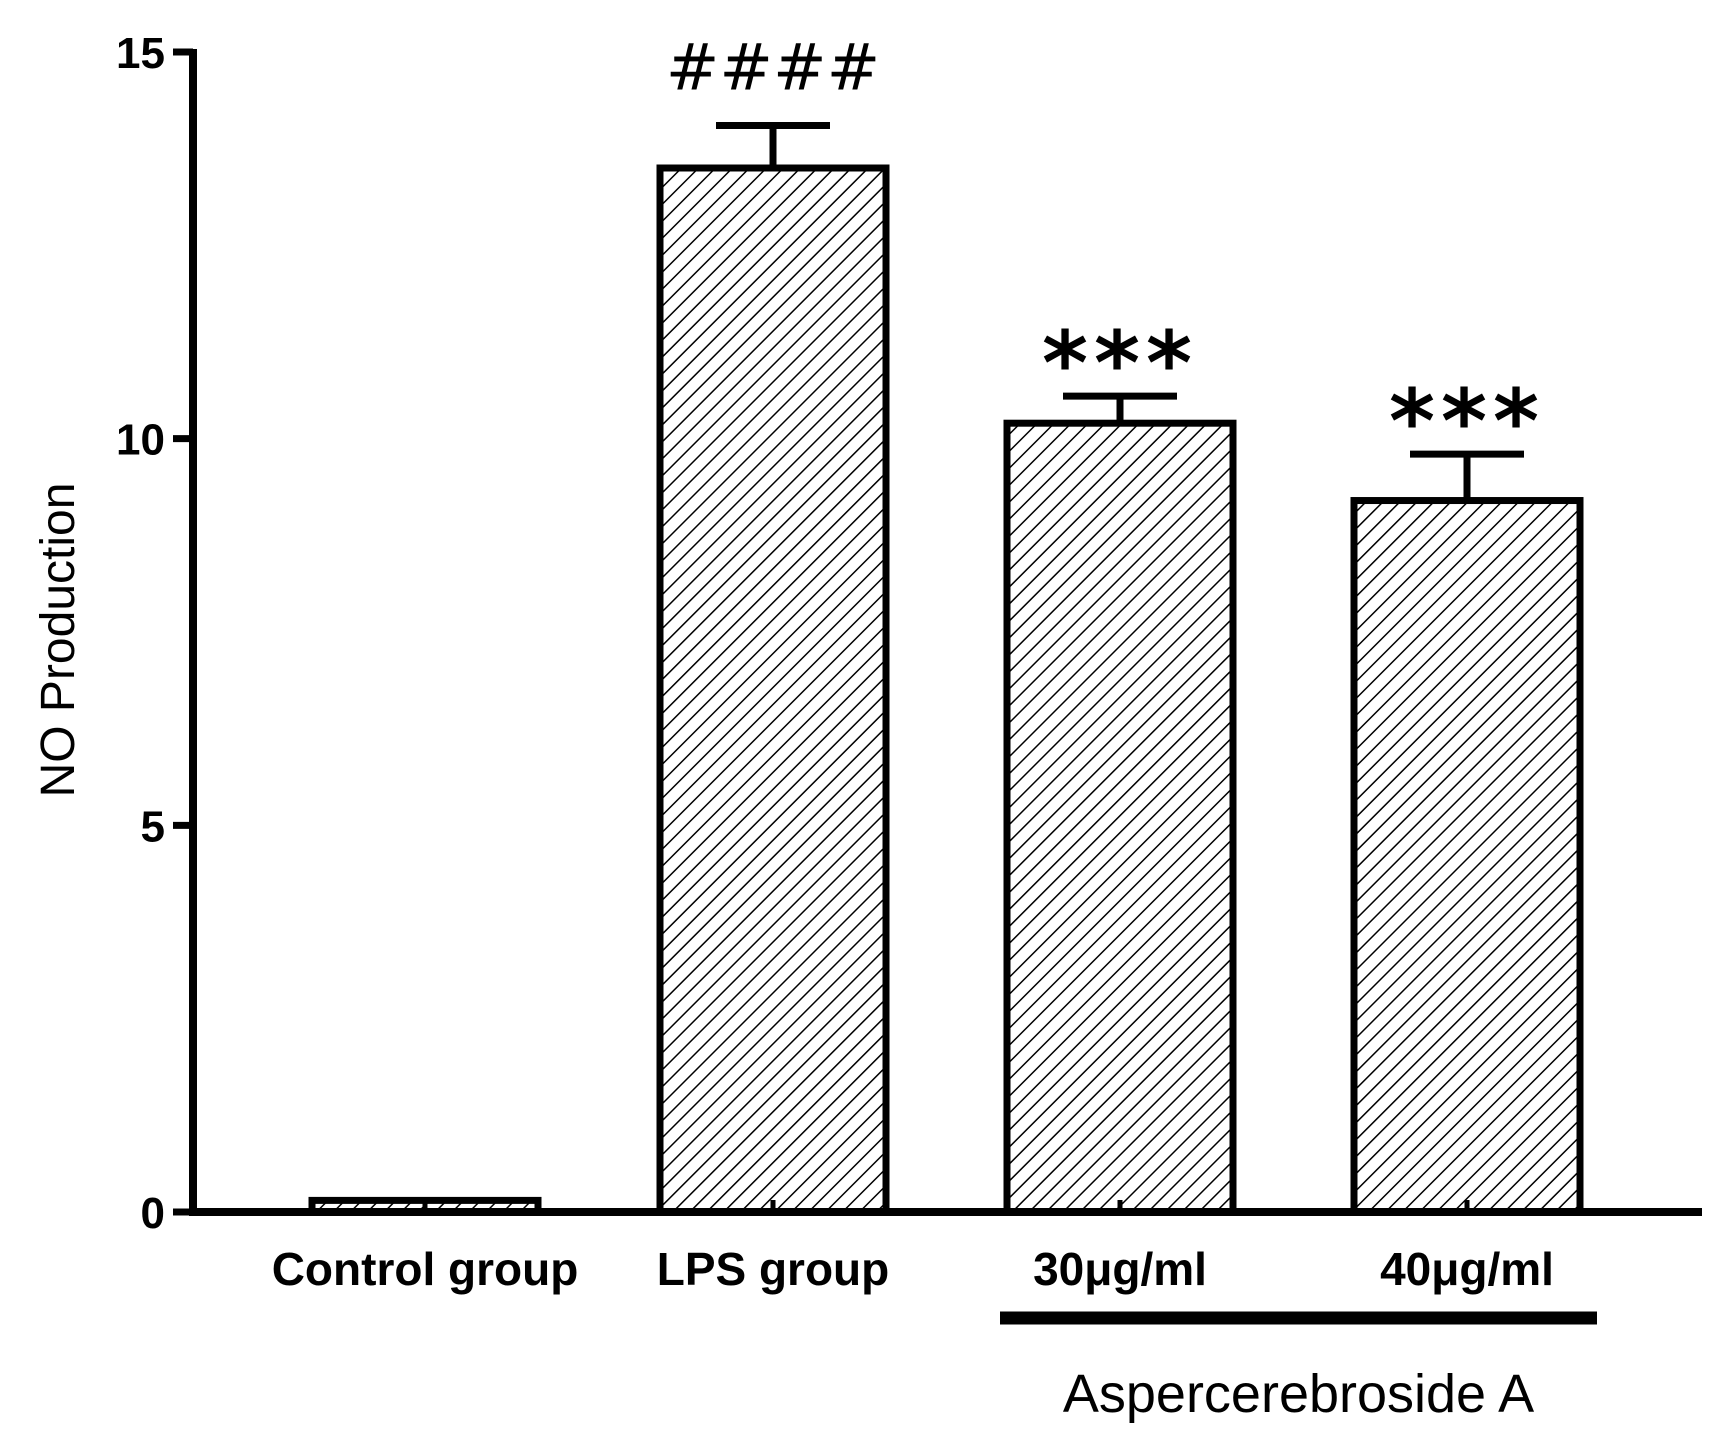  Describe the element at coordinates (425, 1269) in the screenshot. I see `x-tick-label: Control group` at that location.